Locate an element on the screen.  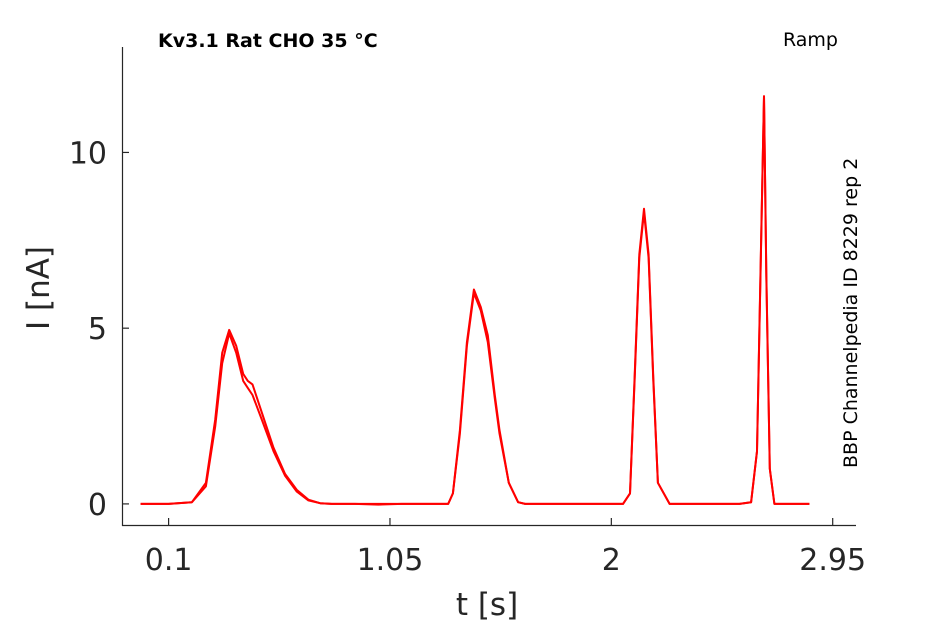
y-ticks: 0 5 10 is located at coordinates (99, 329).